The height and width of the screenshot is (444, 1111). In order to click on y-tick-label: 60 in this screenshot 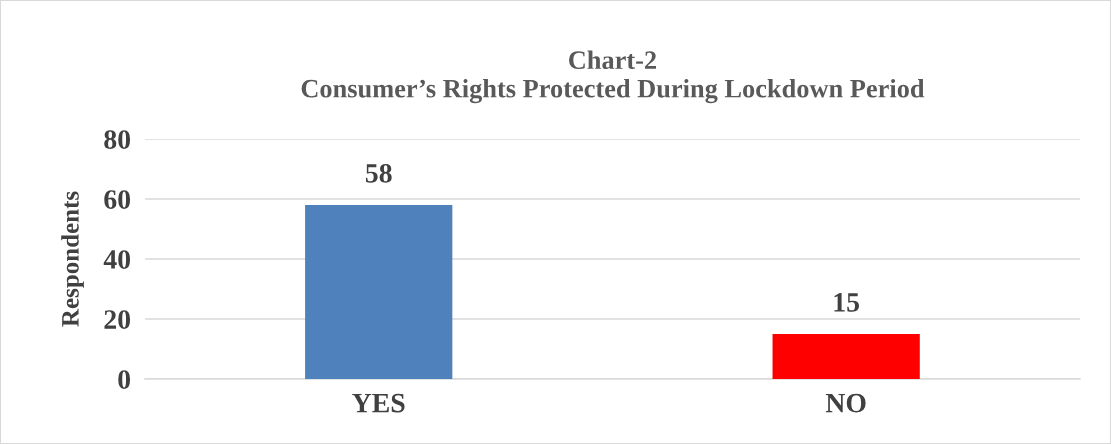, I will do `click(117, 199)`.